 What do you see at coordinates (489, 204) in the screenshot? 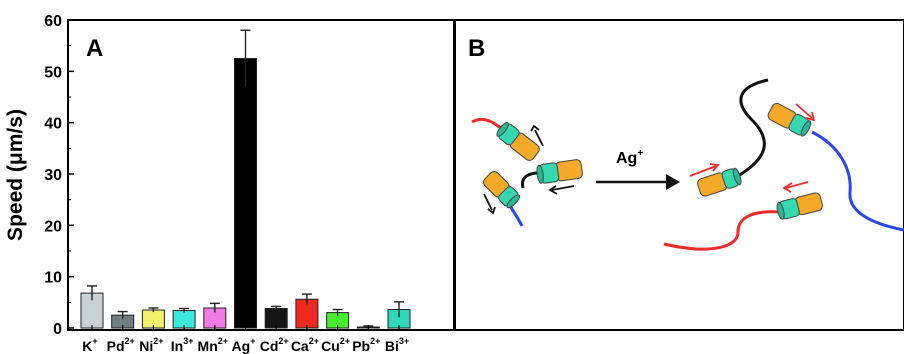
I see `arrow-icon-down` at bounding box center [489, 204].